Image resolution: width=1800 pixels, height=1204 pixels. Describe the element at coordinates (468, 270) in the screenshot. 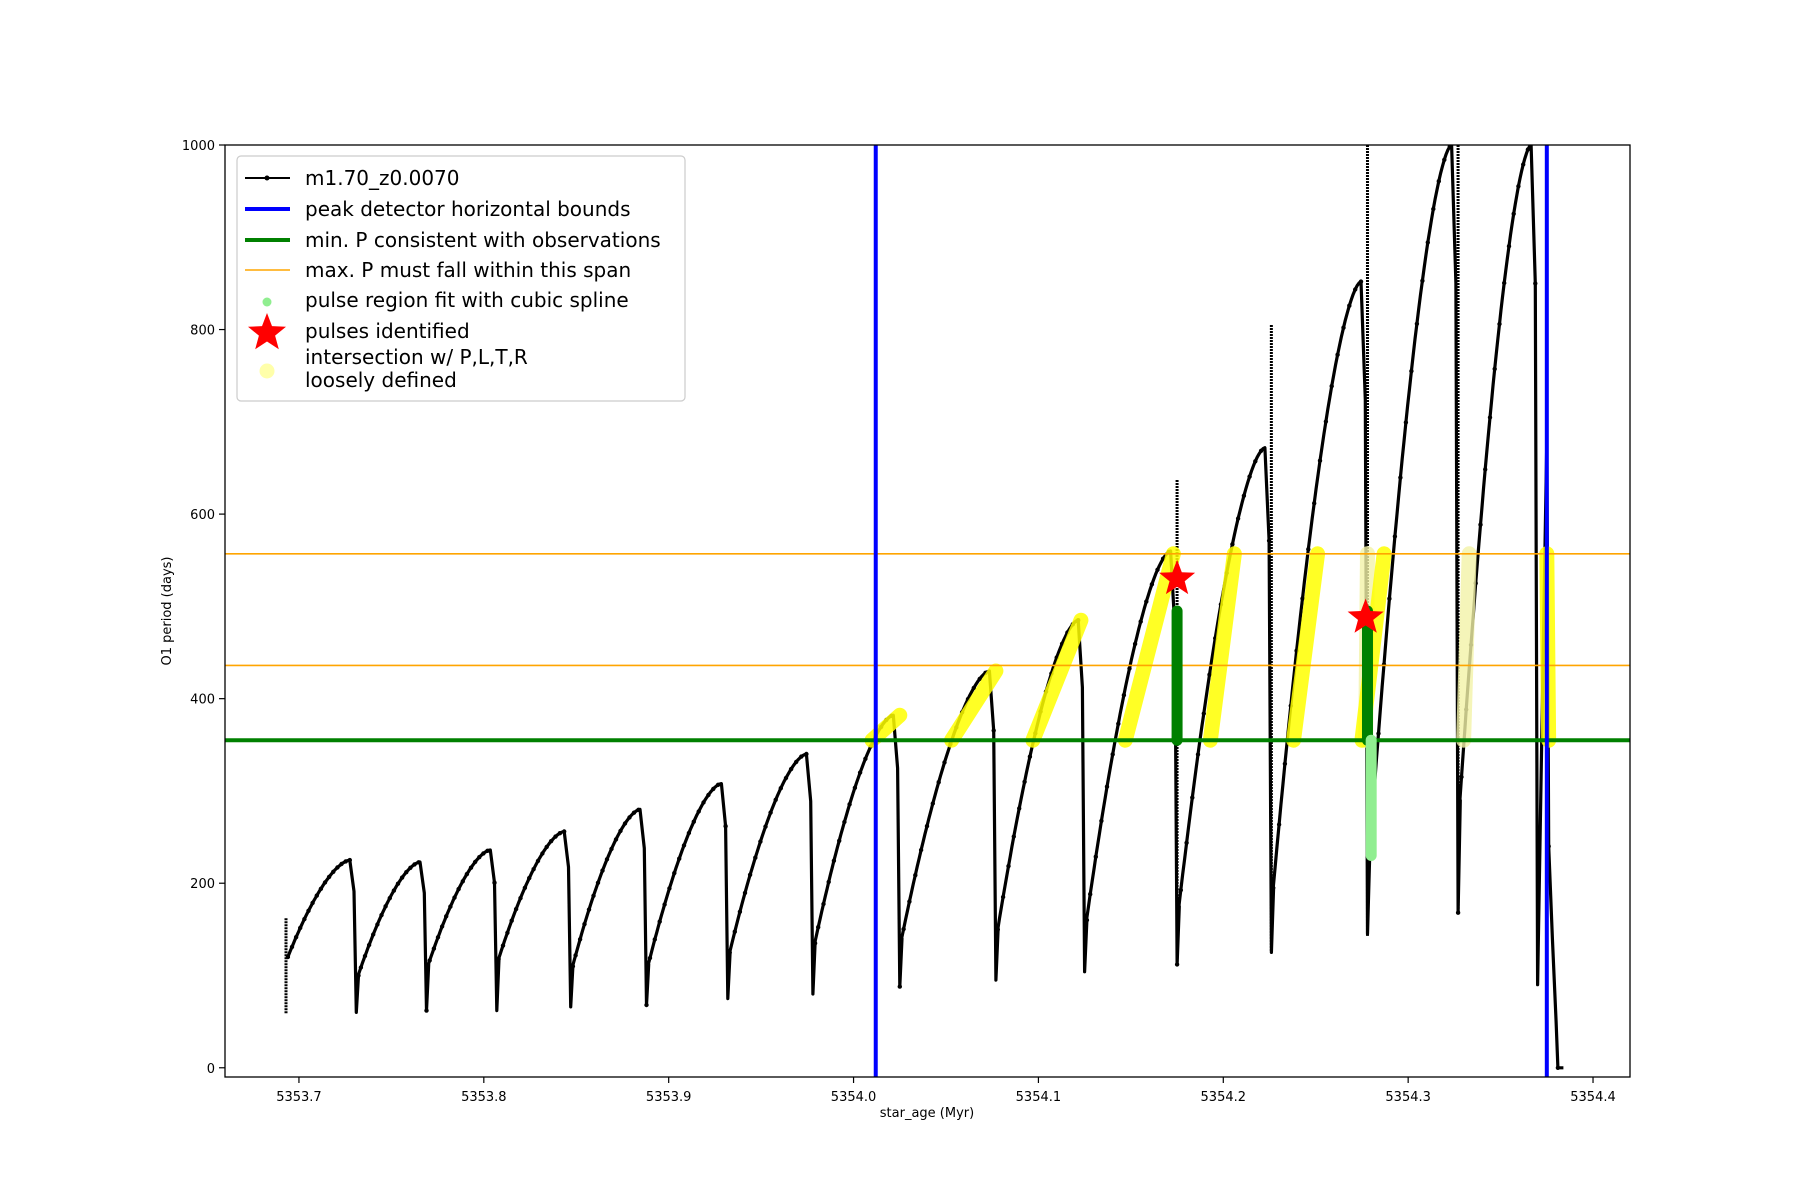

I see `legend-label: max. P must fall within this span` at that location.